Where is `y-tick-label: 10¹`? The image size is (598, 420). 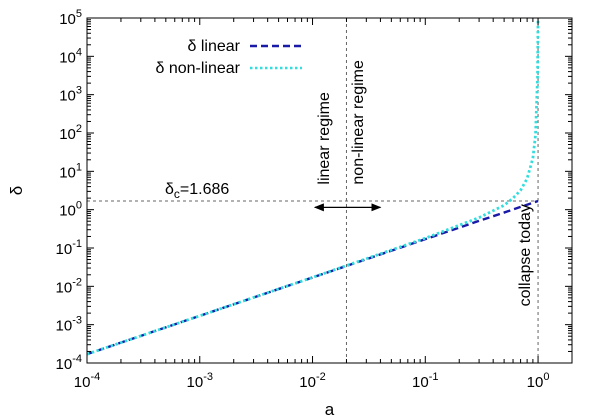 y-tick-label: 10¹ is located at coordinates (70, 171).